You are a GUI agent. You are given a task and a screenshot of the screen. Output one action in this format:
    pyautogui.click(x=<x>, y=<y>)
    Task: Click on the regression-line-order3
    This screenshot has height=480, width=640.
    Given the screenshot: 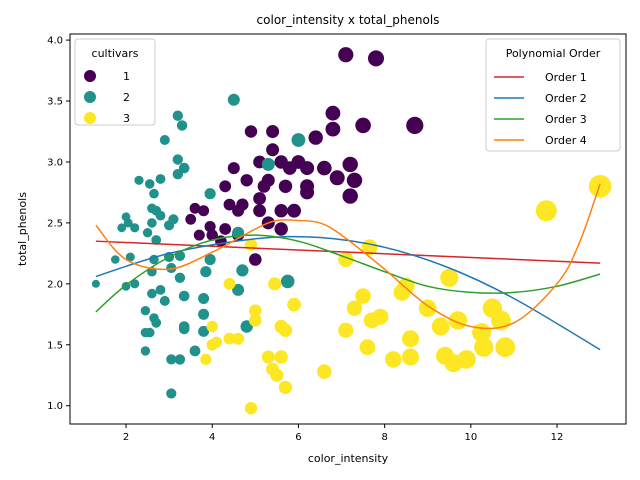 What is the action you would take?
    pyautogui.click(x=348, y=273)
    